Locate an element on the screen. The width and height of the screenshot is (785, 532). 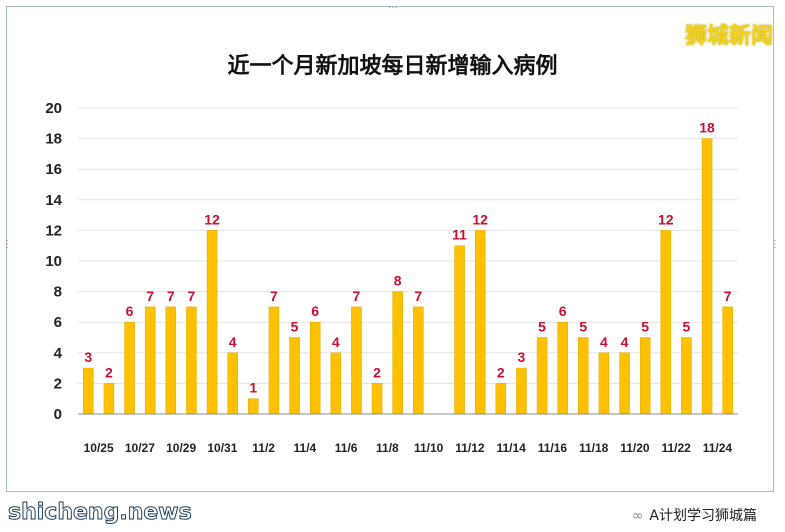
account-name: A计划学习狮城篇 is located at coordinates (703, 516).